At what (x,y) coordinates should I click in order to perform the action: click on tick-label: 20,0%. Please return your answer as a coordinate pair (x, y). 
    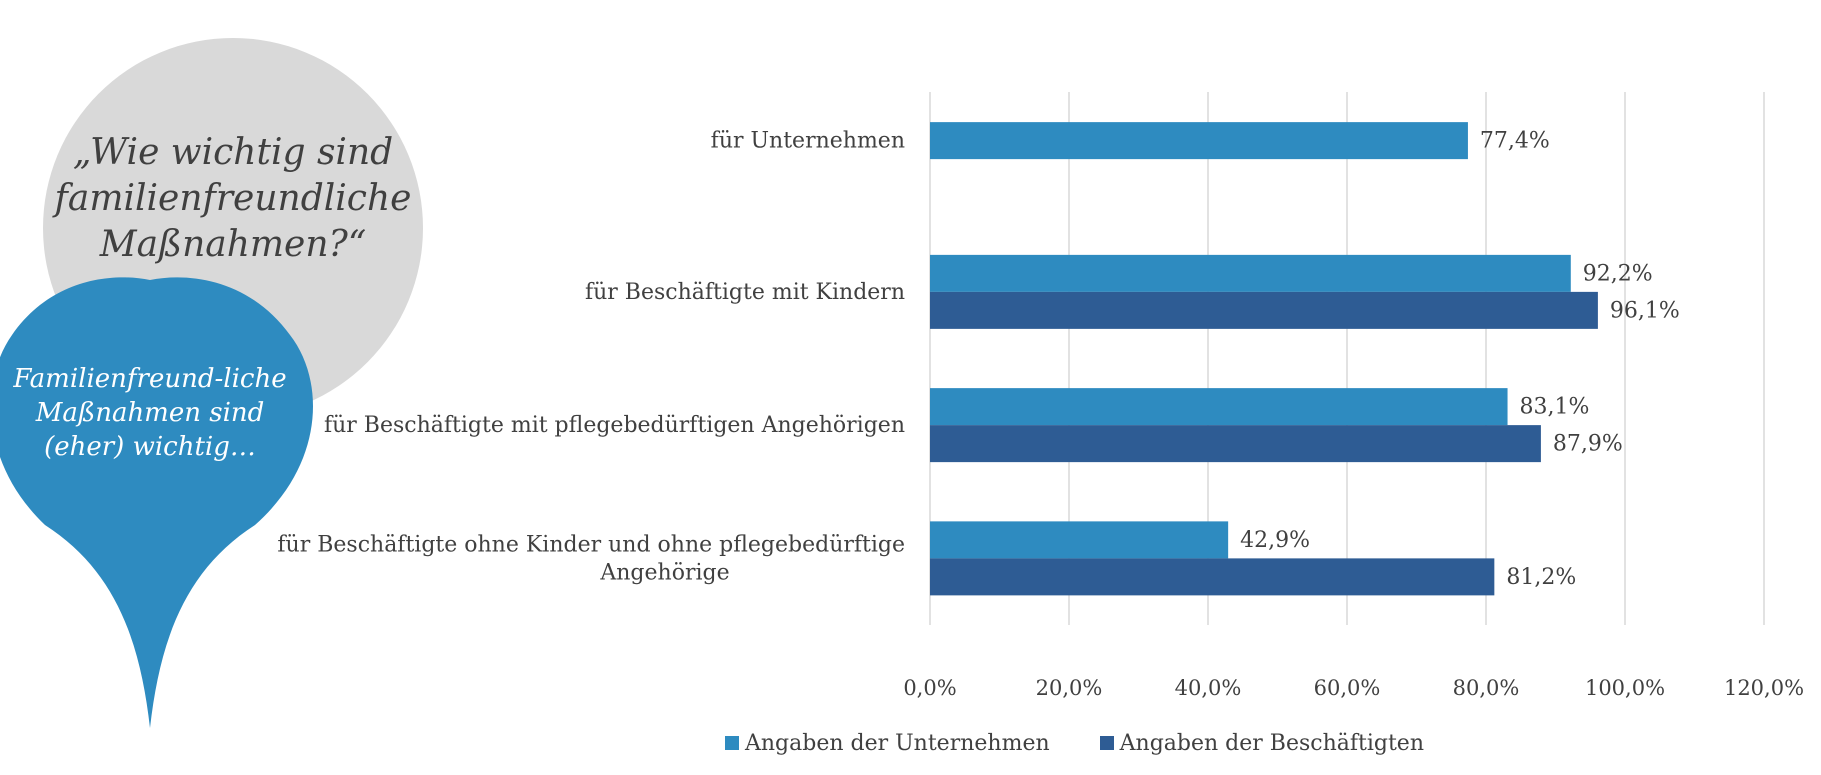
    Looking at the image, I should click on (1069, 688).